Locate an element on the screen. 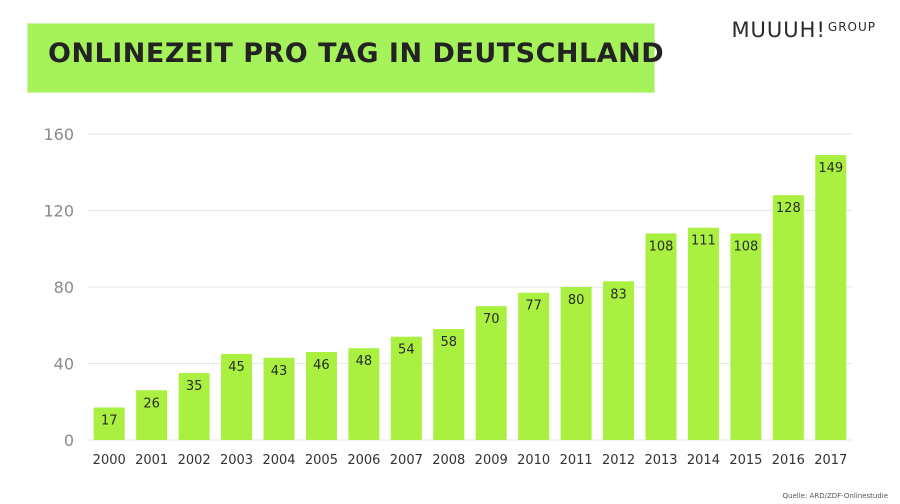 The height and width of the screenshot is (504, 900). bar-value-label: 46 is located at coordinates (321, 365).